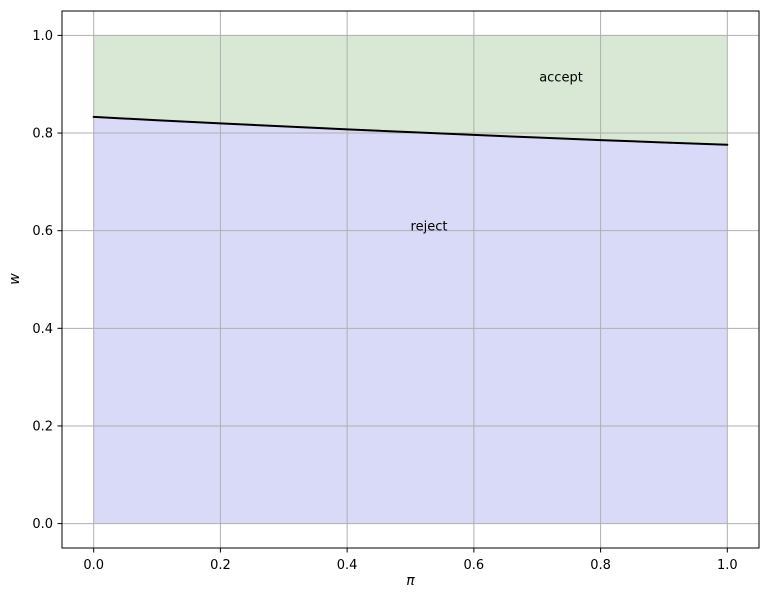 The height and width of the screenshot is (602, 768). Describe the element at coordinates (474, 565) in the screenshot. I see `x-tick-label: 0.6` at that location.